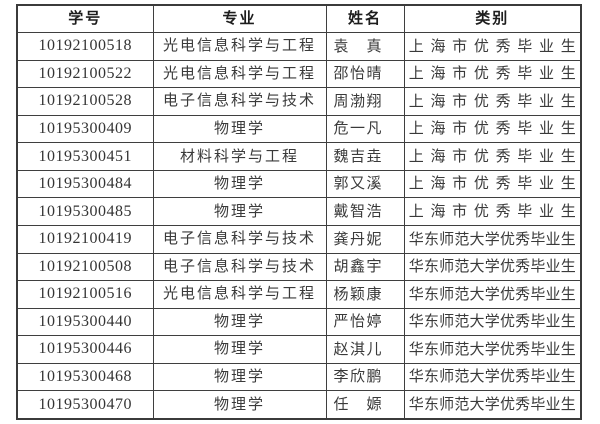  I want to click on table-row: 10195300468 物理学 李欣鹏 华东师范大学优秀毕业生, so click(299, 377).